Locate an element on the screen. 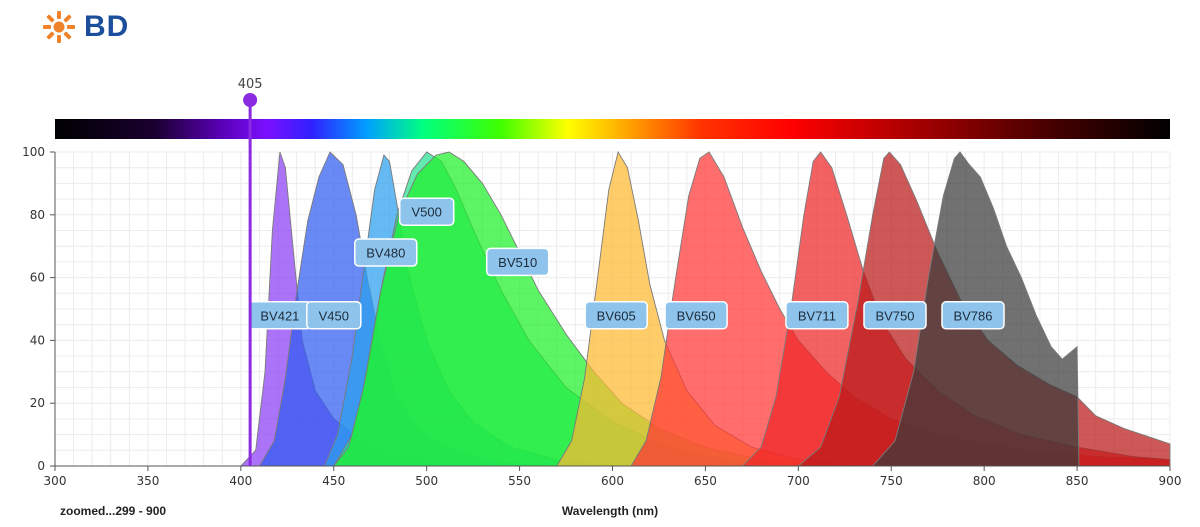 This screenshot has width=1200, height=527. y-tick-label: 80 is located at coordinates (37, 215).